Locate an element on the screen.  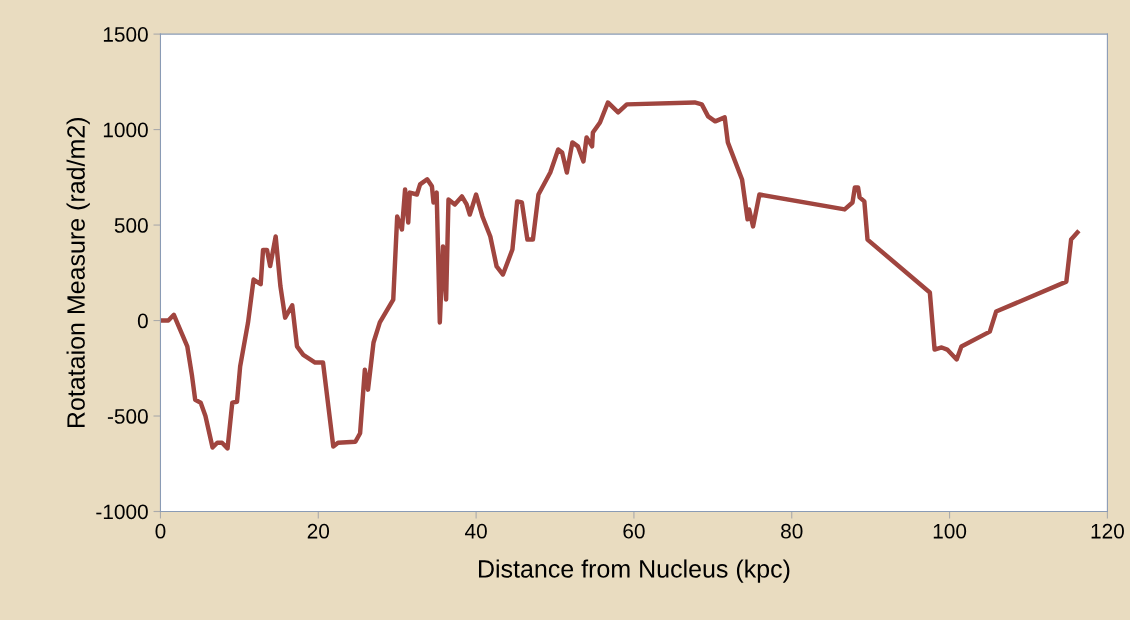
y-tick-label: -500 is located at coordinates (127, 416).